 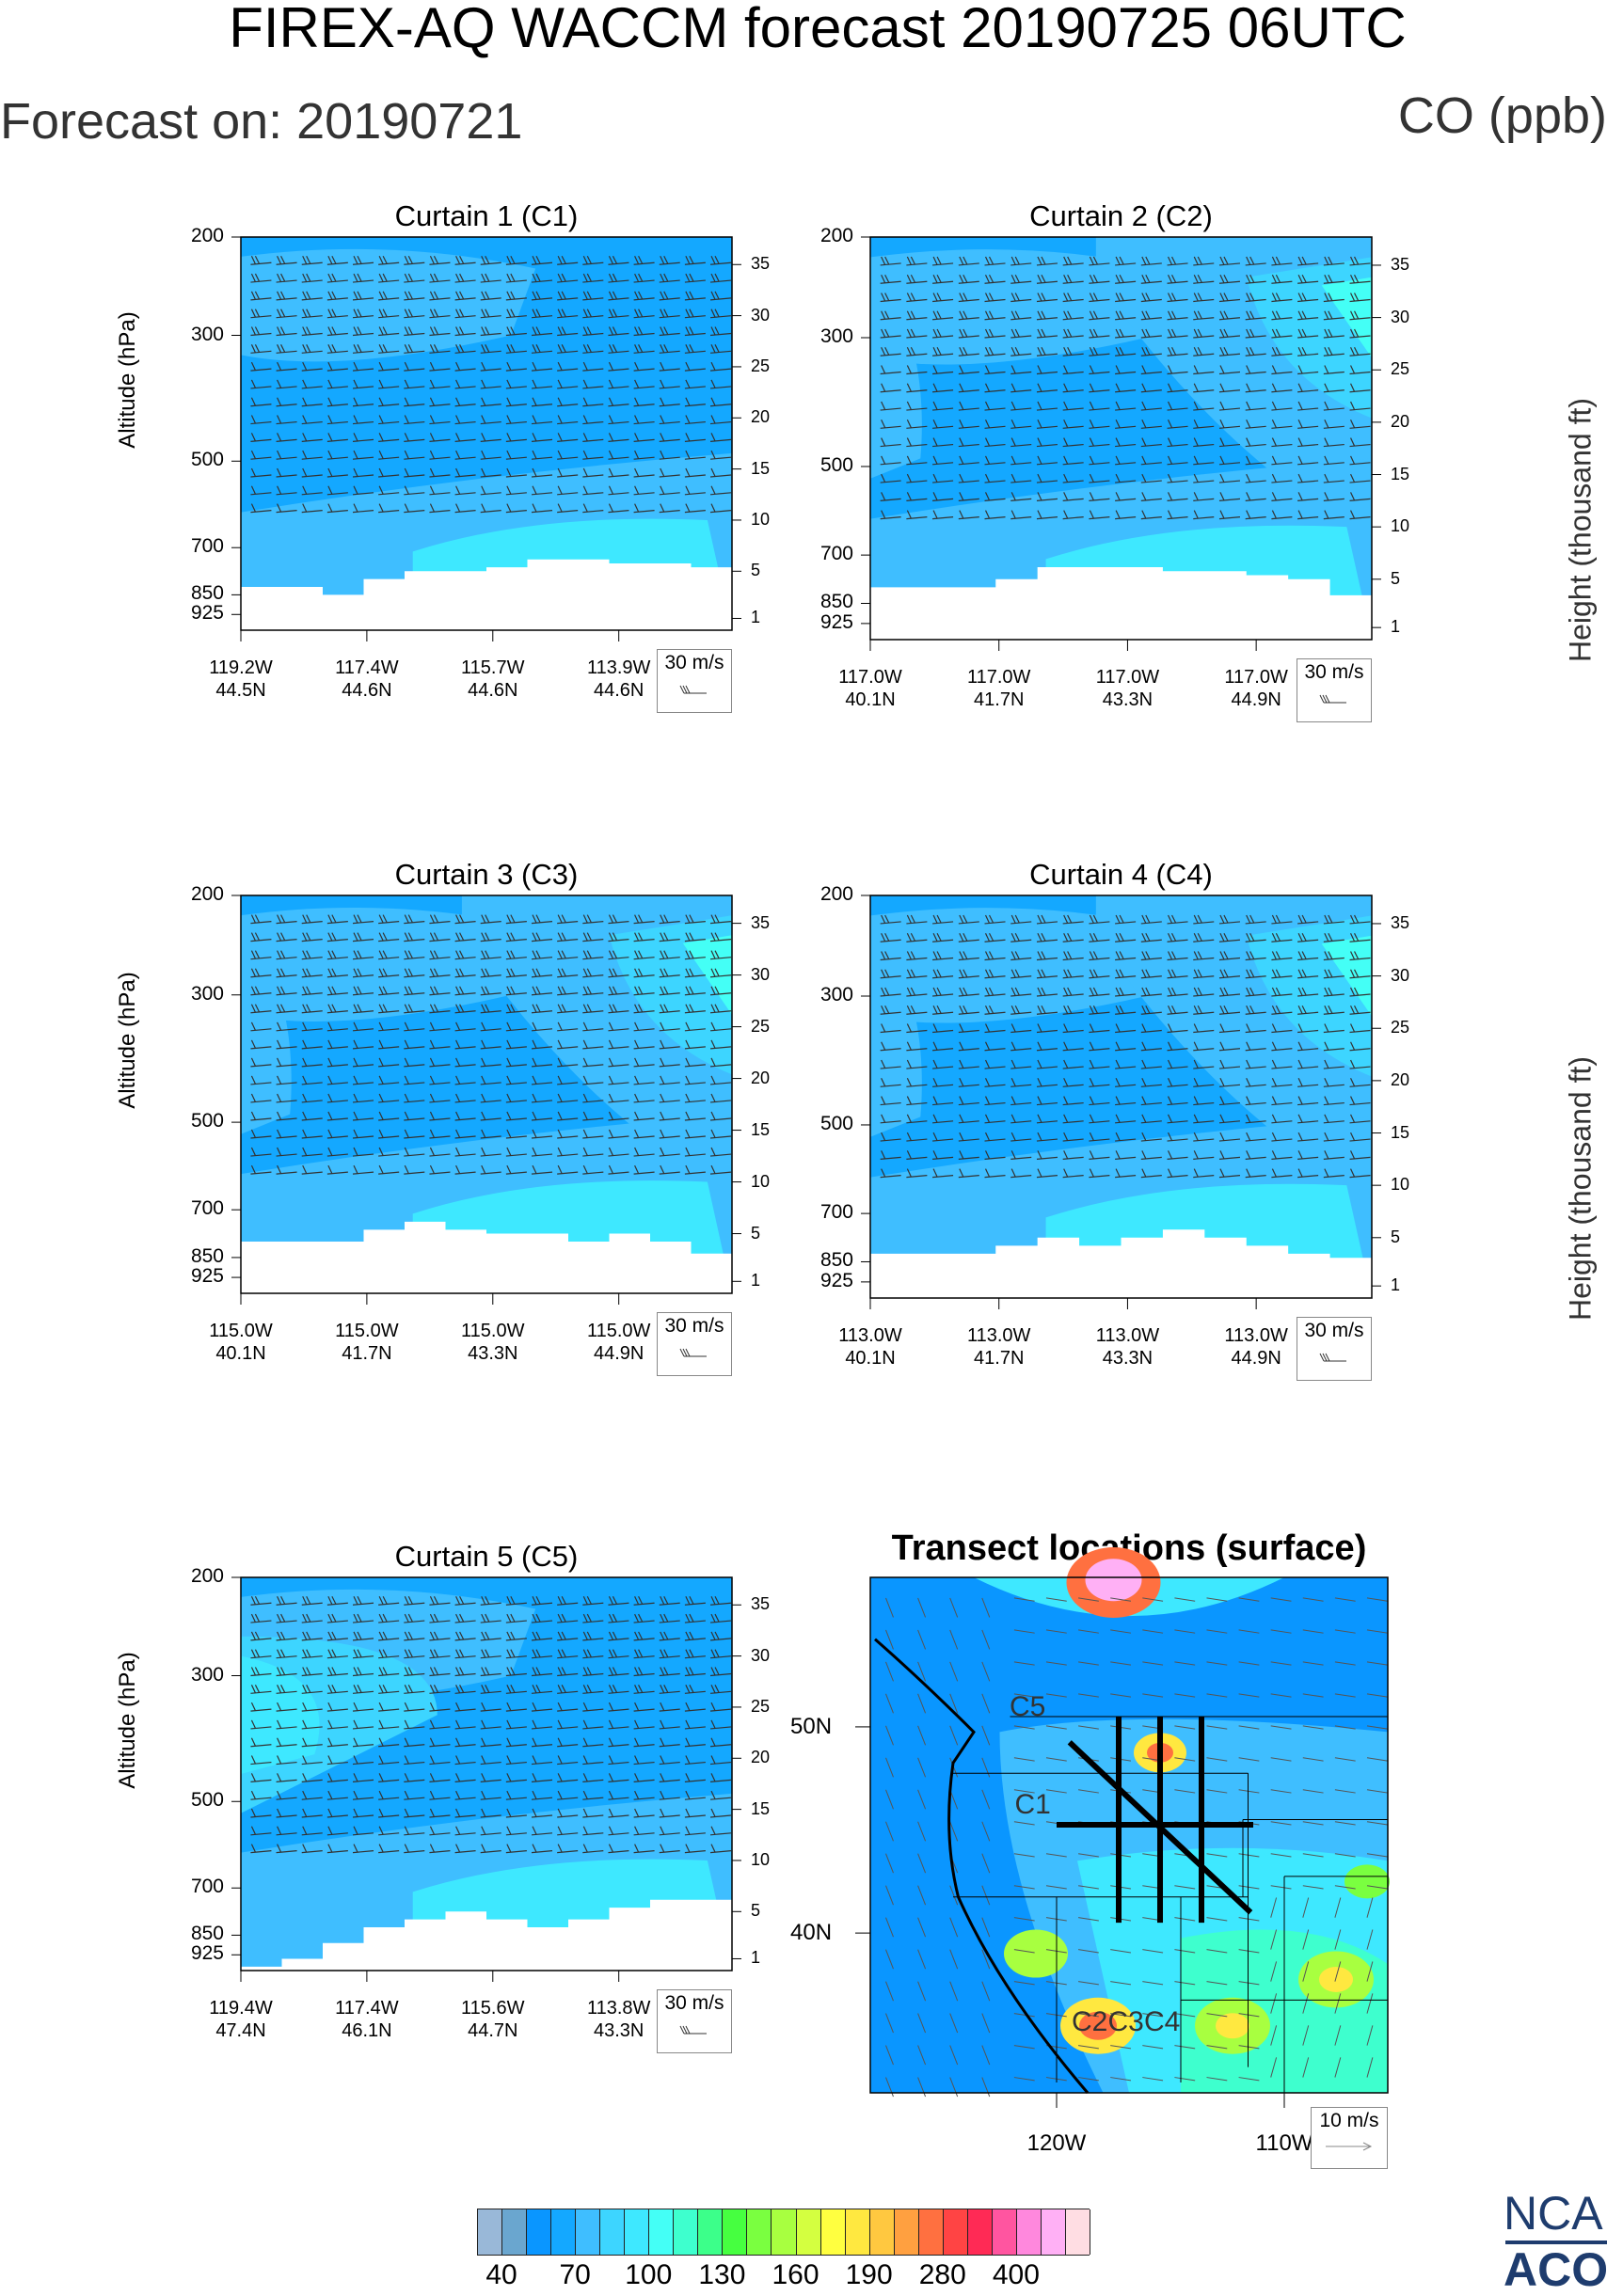 I want to click on panel-title: Curtain 3 (C3), so click(x=487, y=875).